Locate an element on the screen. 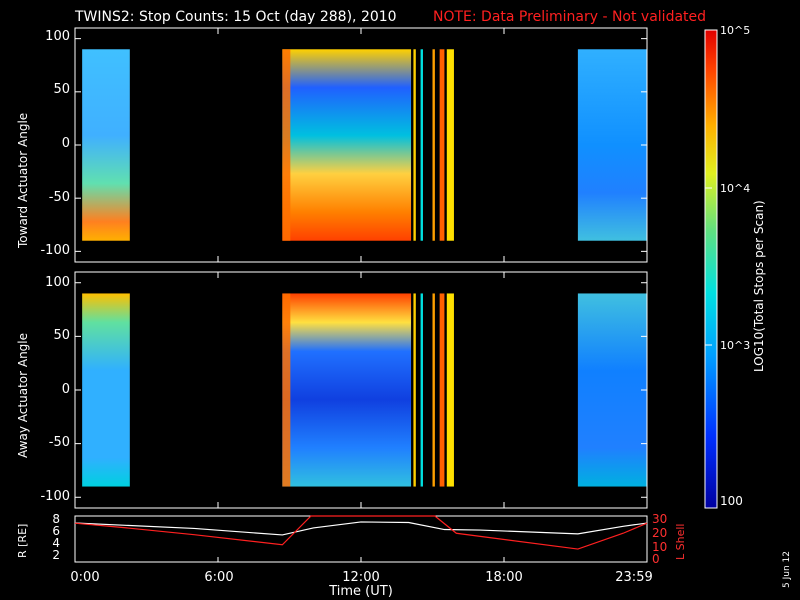 This screenshot has width=800, height=600. colorbar-tick-label: 10^5 is located at coordinates (735, 30).